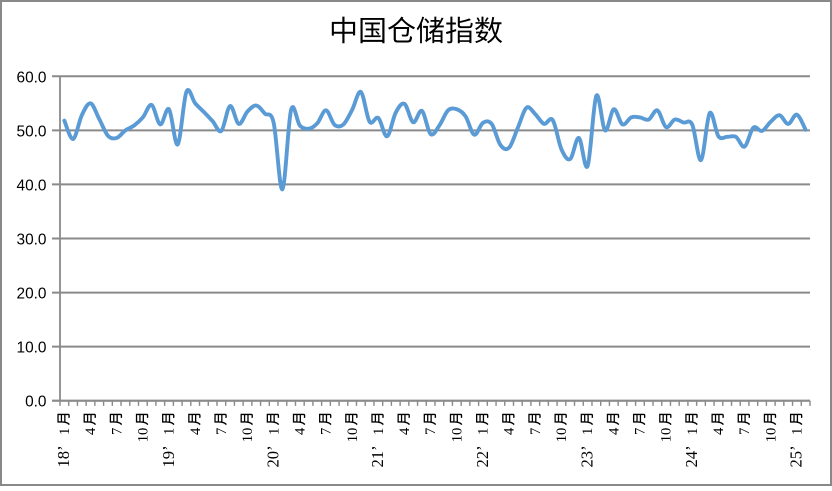 The height and width of the screenshot is (491, 832). I want to click on svg-text: 30.0, so click(32, 240).